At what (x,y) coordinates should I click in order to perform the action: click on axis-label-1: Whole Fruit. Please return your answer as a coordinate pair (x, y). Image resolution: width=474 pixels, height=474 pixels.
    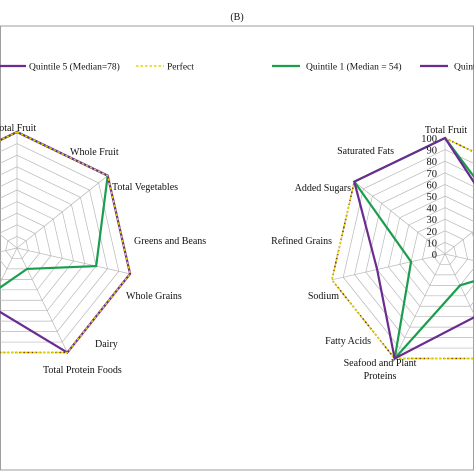
    Looking at the image, I should click on (94, 152).